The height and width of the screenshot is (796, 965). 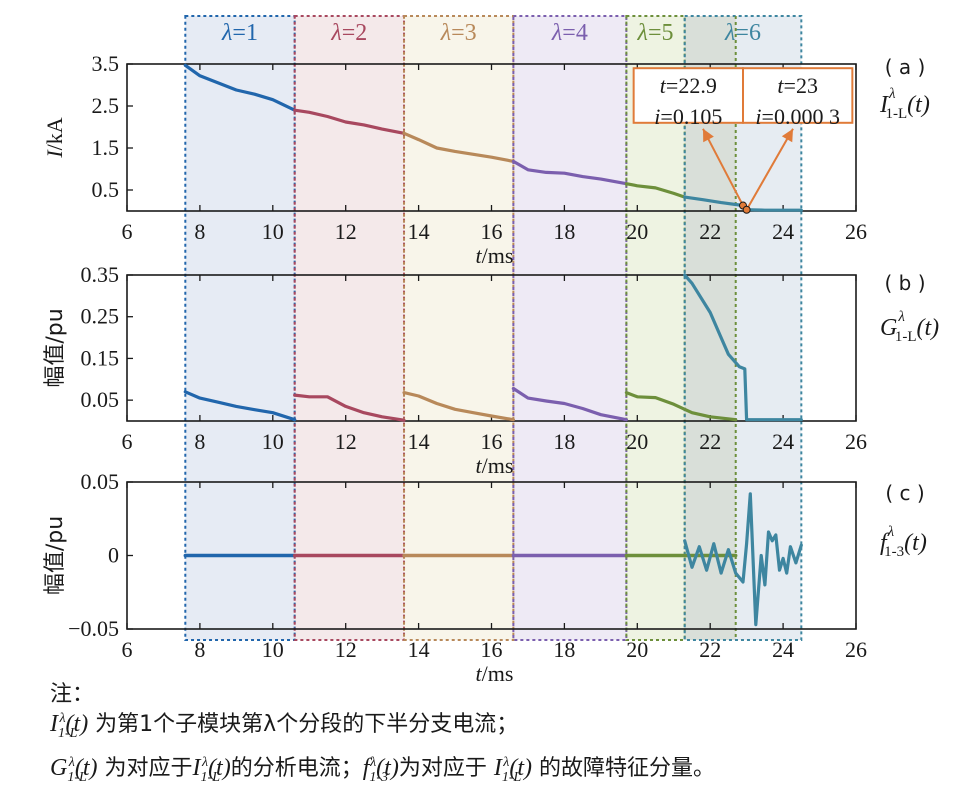 I want to click on symbol-f-13: f1-3λ(t), so click(x=380, y=770).